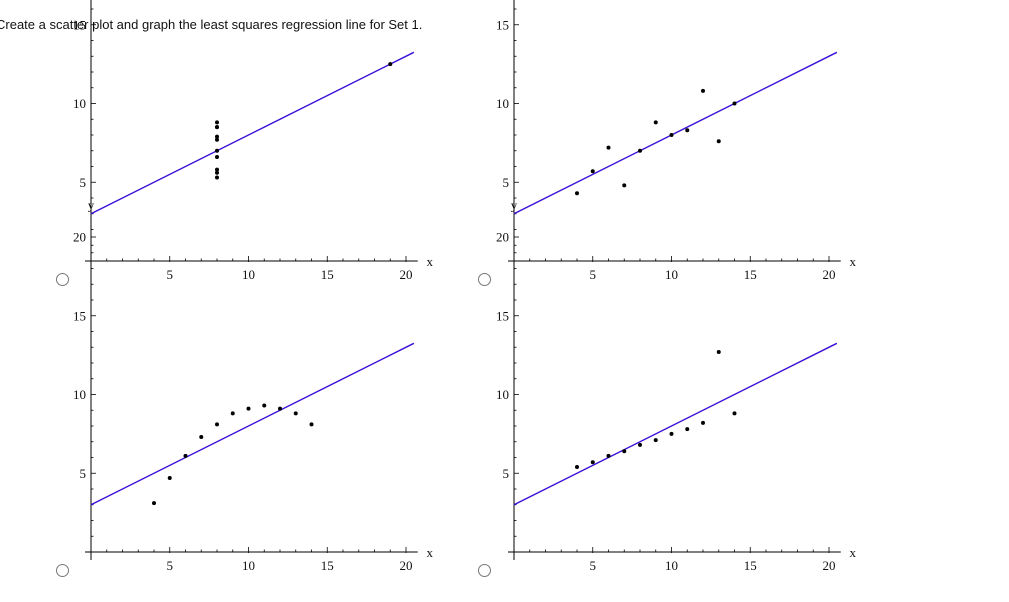  I want to click on answer-option-d-radio, so click(484, 570).